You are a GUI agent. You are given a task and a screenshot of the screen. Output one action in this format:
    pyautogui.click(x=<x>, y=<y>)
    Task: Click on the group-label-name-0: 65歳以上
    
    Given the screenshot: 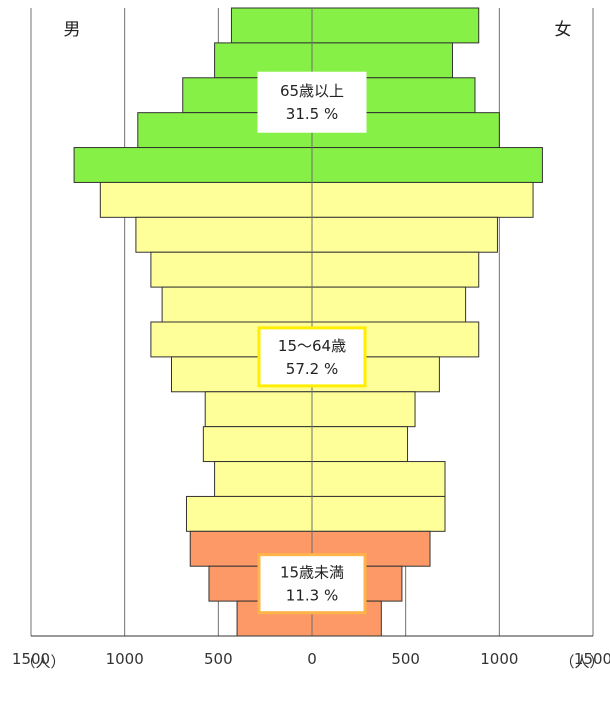 What is the action you would take?
    pyautogui.click(x=312, y=91)
    